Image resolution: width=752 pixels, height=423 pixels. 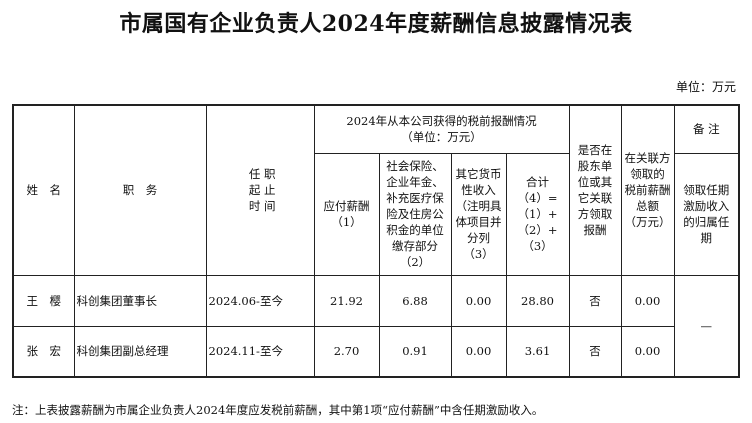 What do you see at coordinates (260, 300) in the screenshot?
I see `cell-term: 2024.06-至今` at bounding box center [260, 300].